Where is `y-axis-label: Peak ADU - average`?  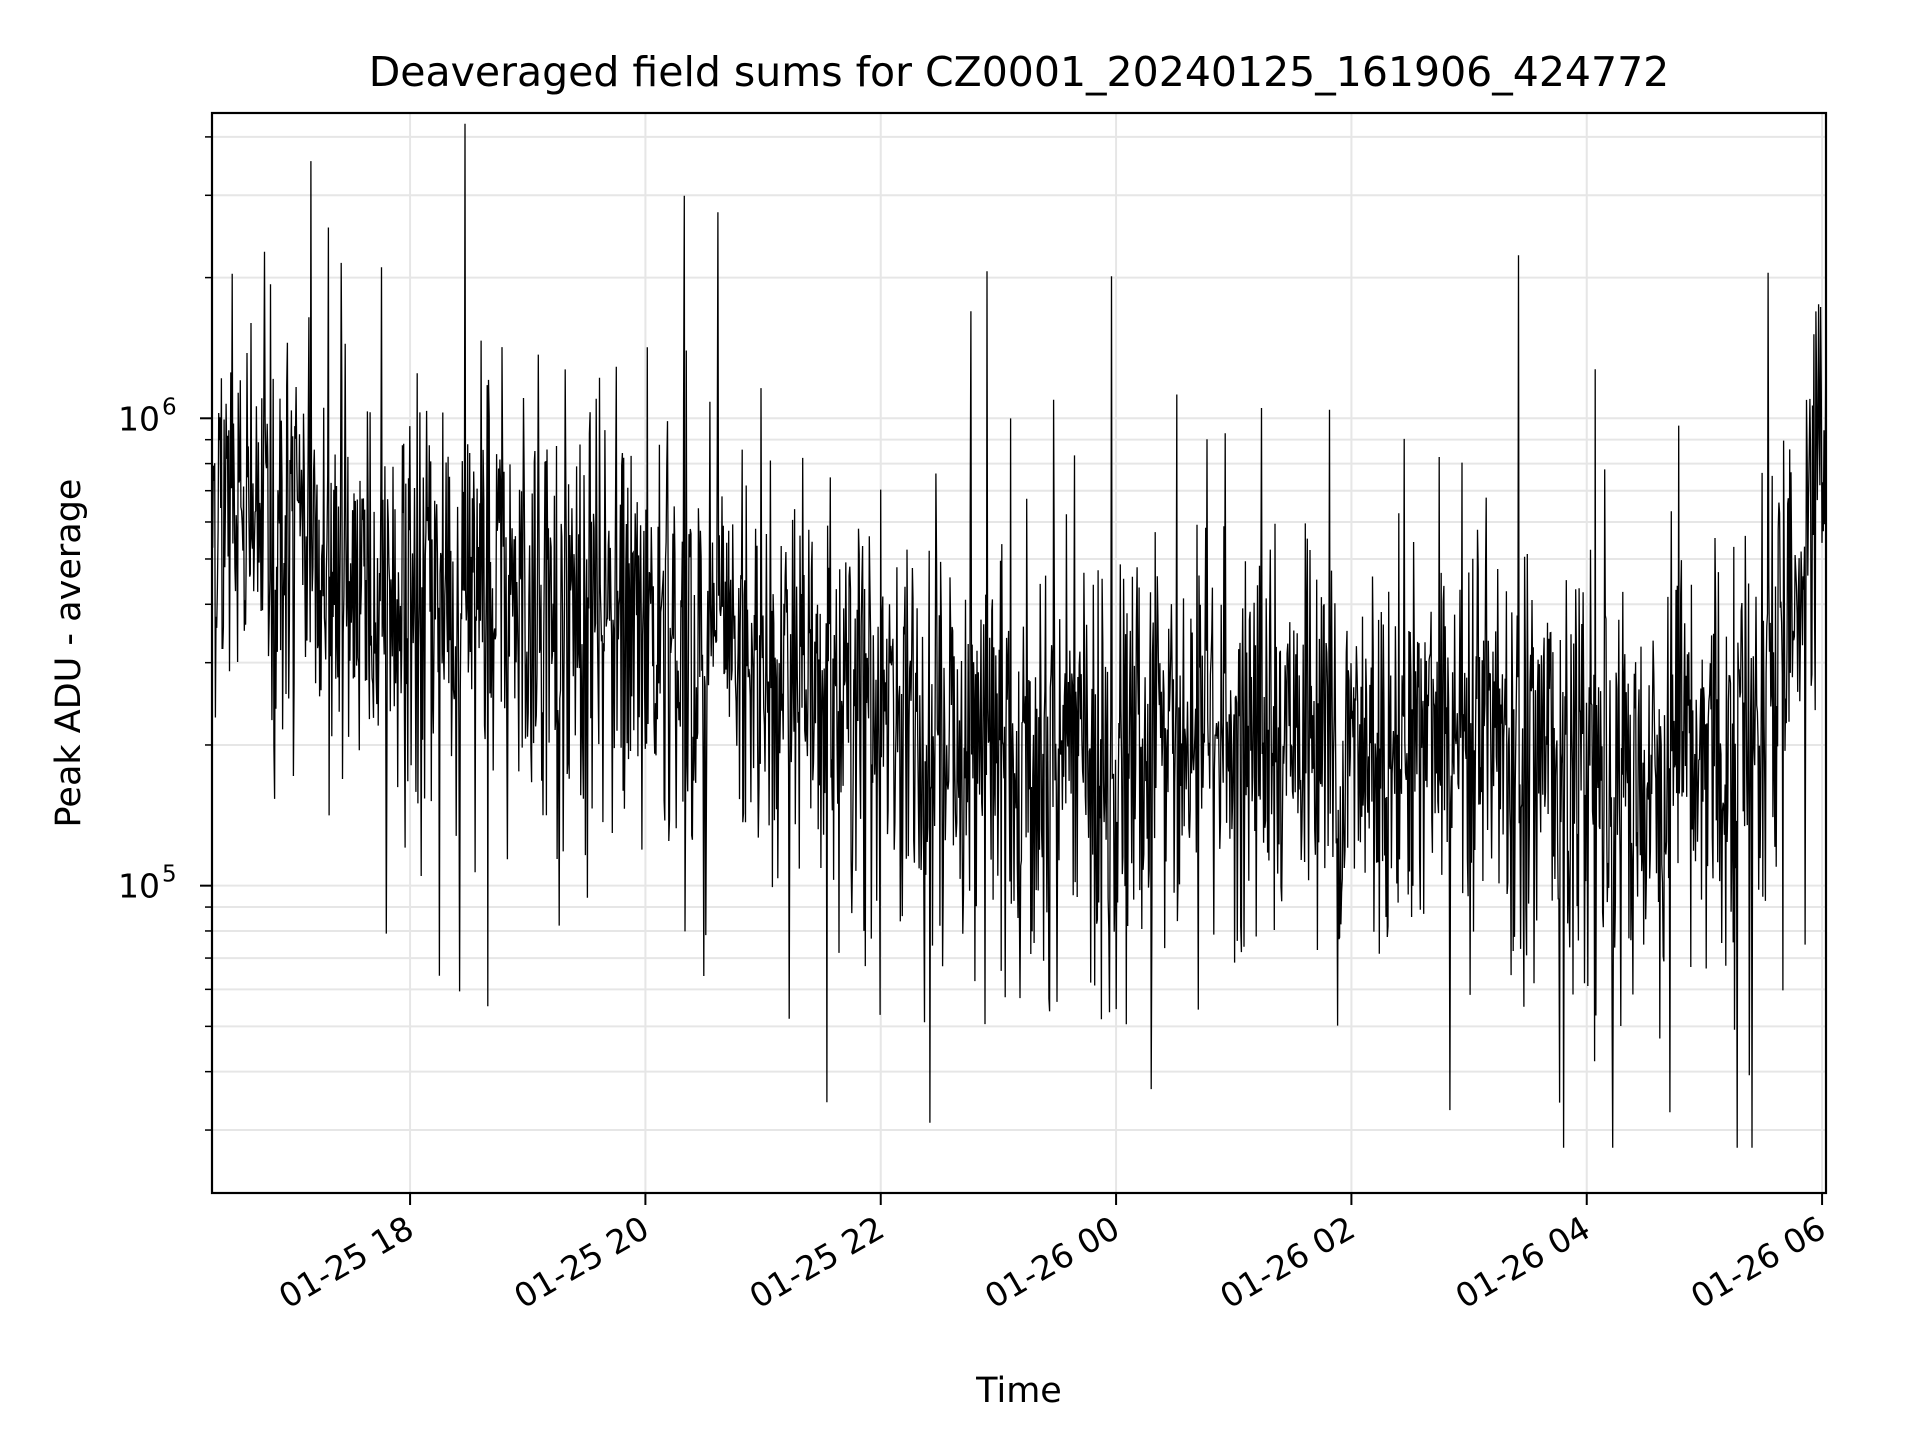
y-axis-label: Peak ADU - average is located at coordinates (69, 653).